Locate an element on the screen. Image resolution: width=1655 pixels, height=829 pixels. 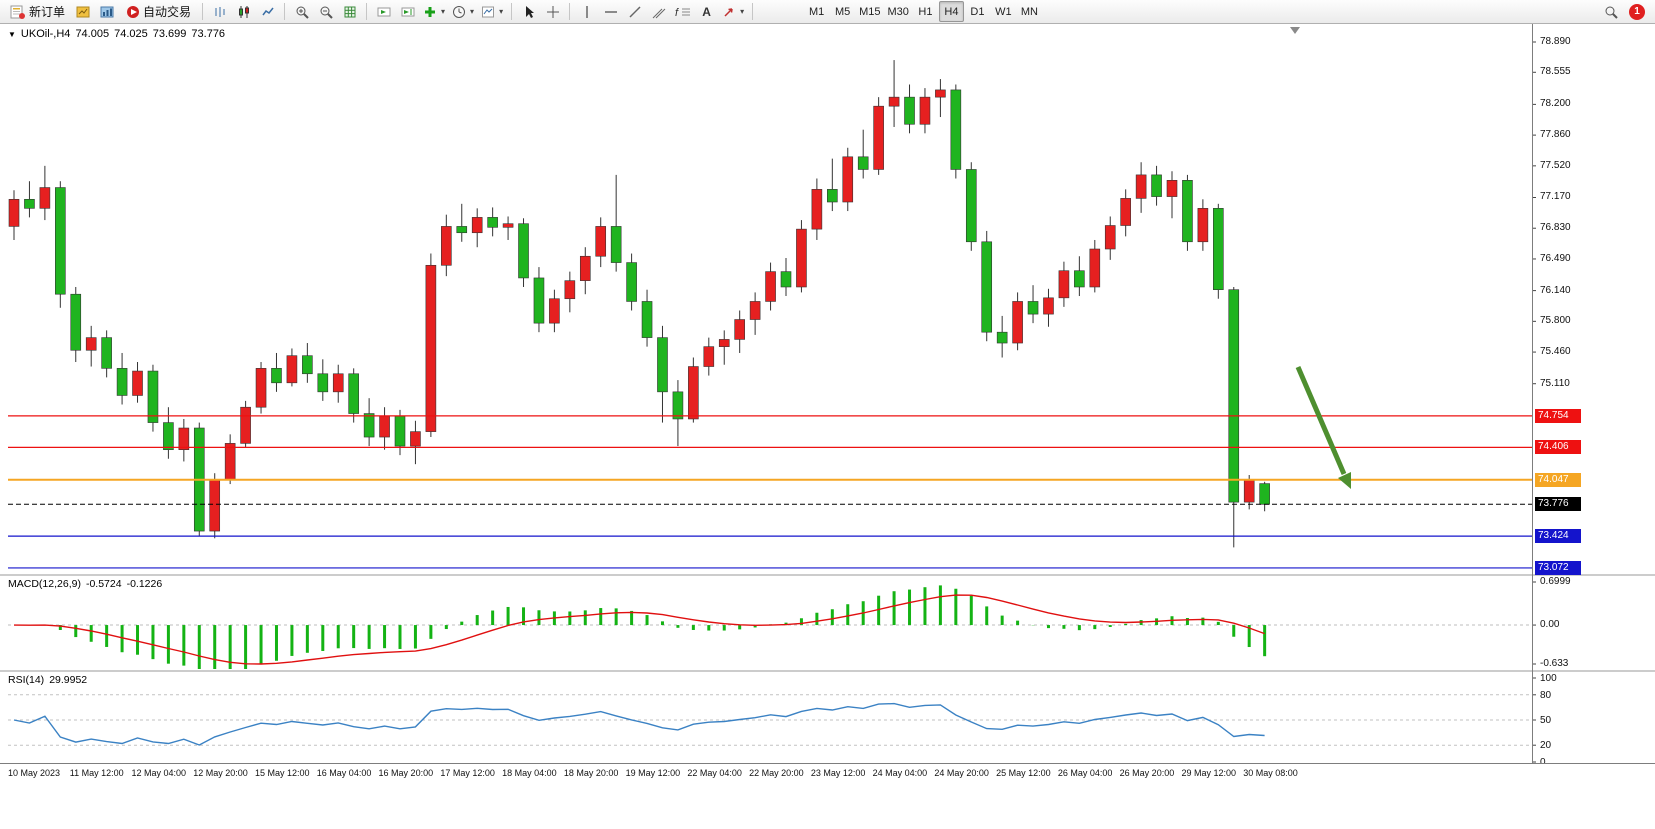
price-tick-label: 78.555 is located at coordinates (1555, 72).